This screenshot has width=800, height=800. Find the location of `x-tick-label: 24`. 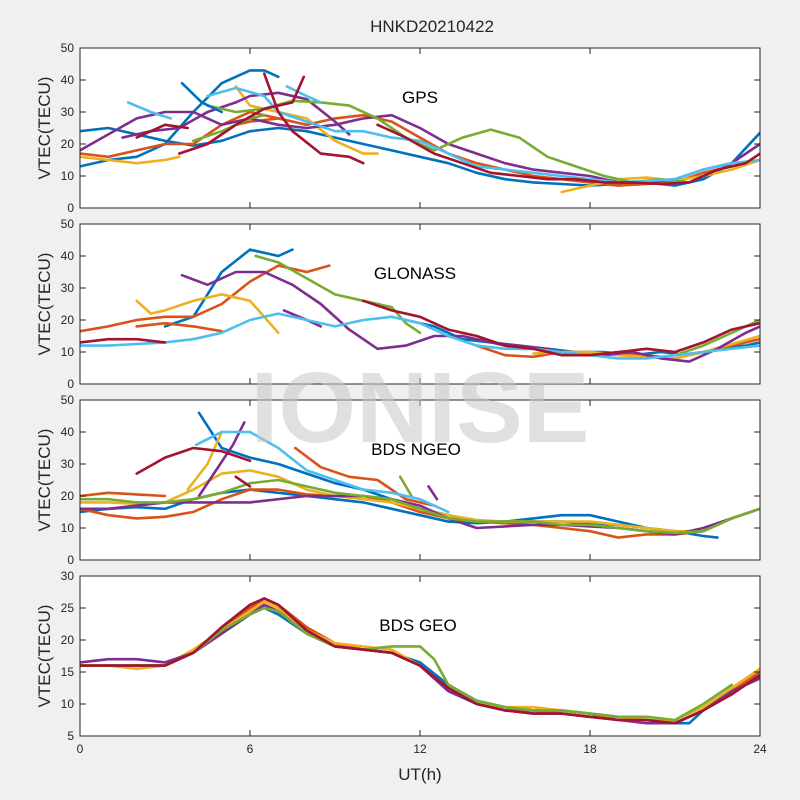

x-tick-label: 24 is located at coordinates (760, 749).